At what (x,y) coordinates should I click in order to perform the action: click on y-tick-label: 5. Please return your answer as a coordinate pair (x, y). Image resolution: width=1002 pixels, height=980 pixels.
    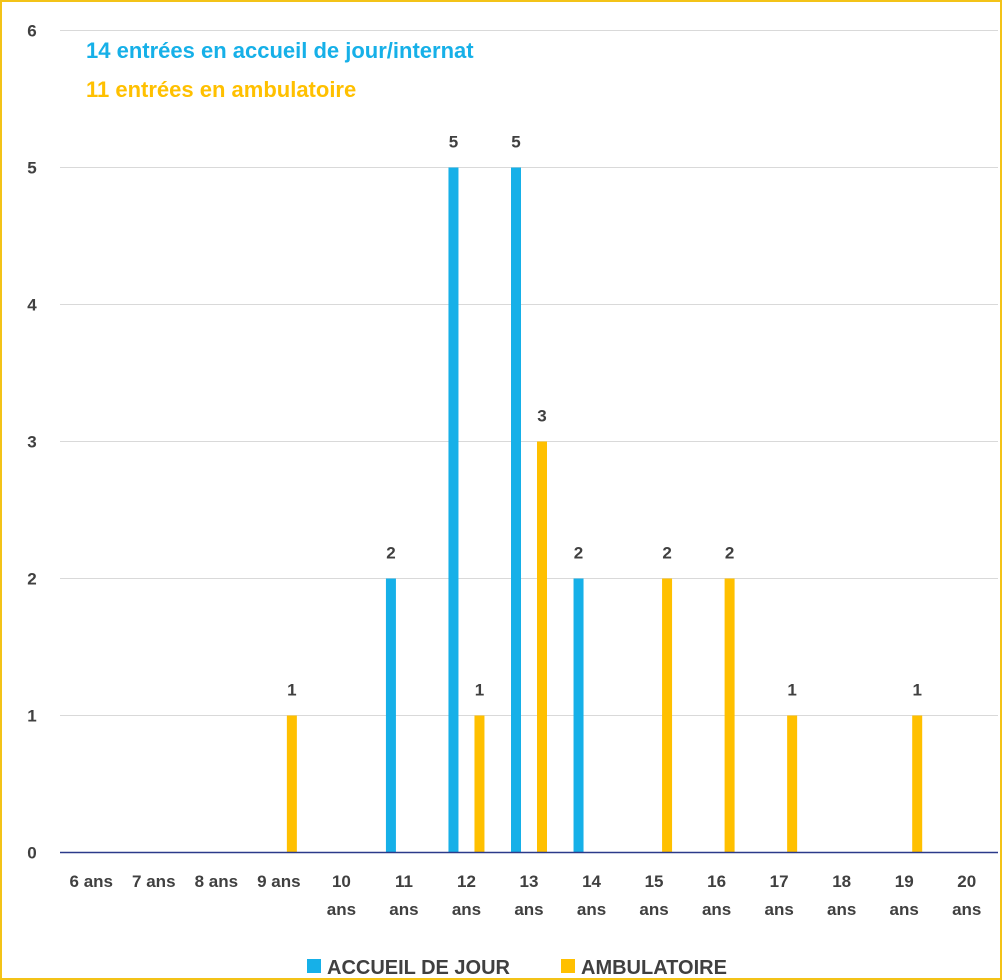
    Looking at the image, I should click on (31, 168).